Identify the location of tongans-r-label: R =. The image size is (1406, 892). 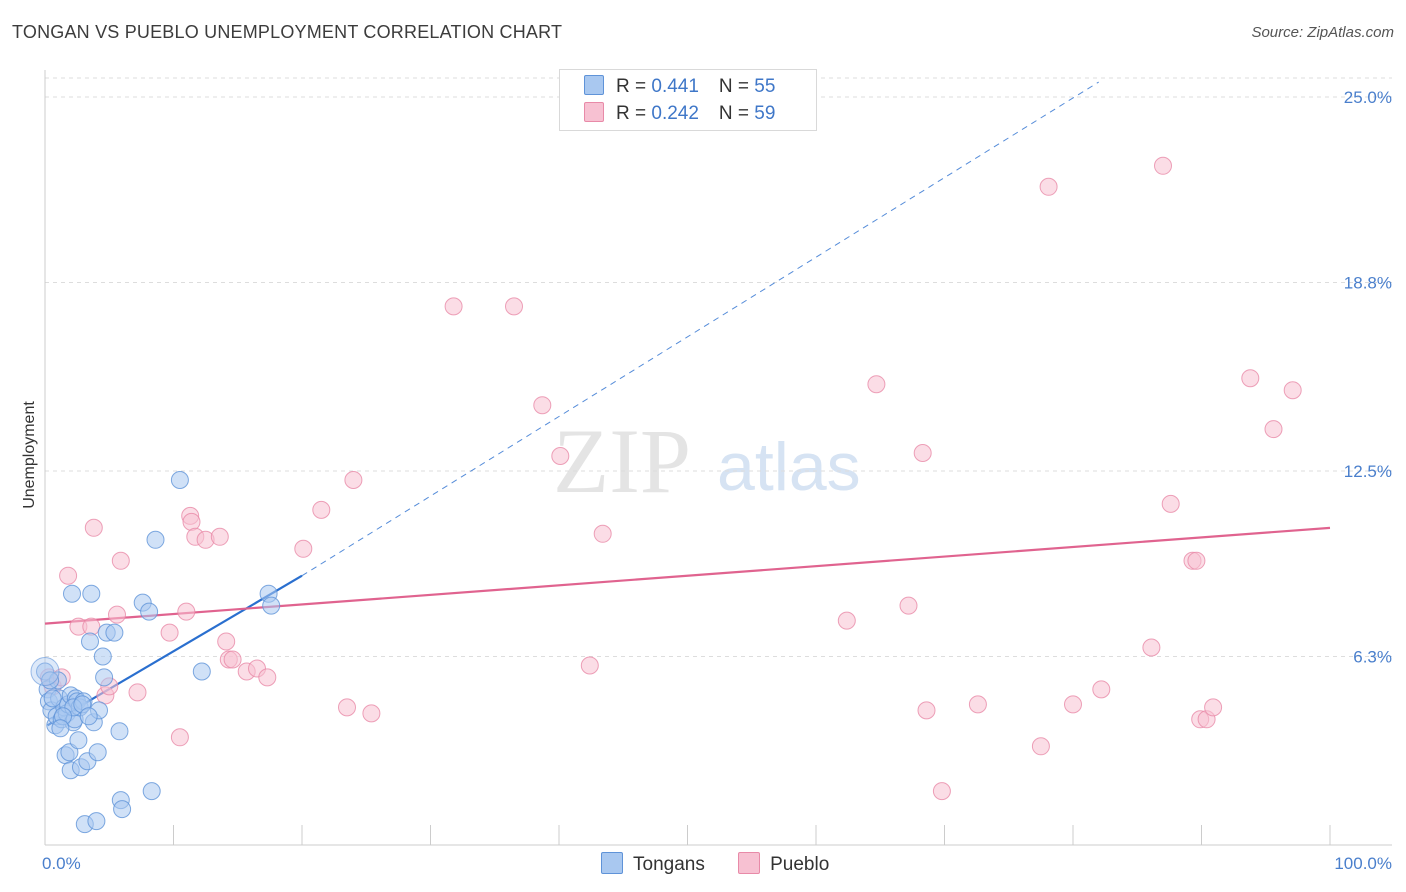
(634, 86).